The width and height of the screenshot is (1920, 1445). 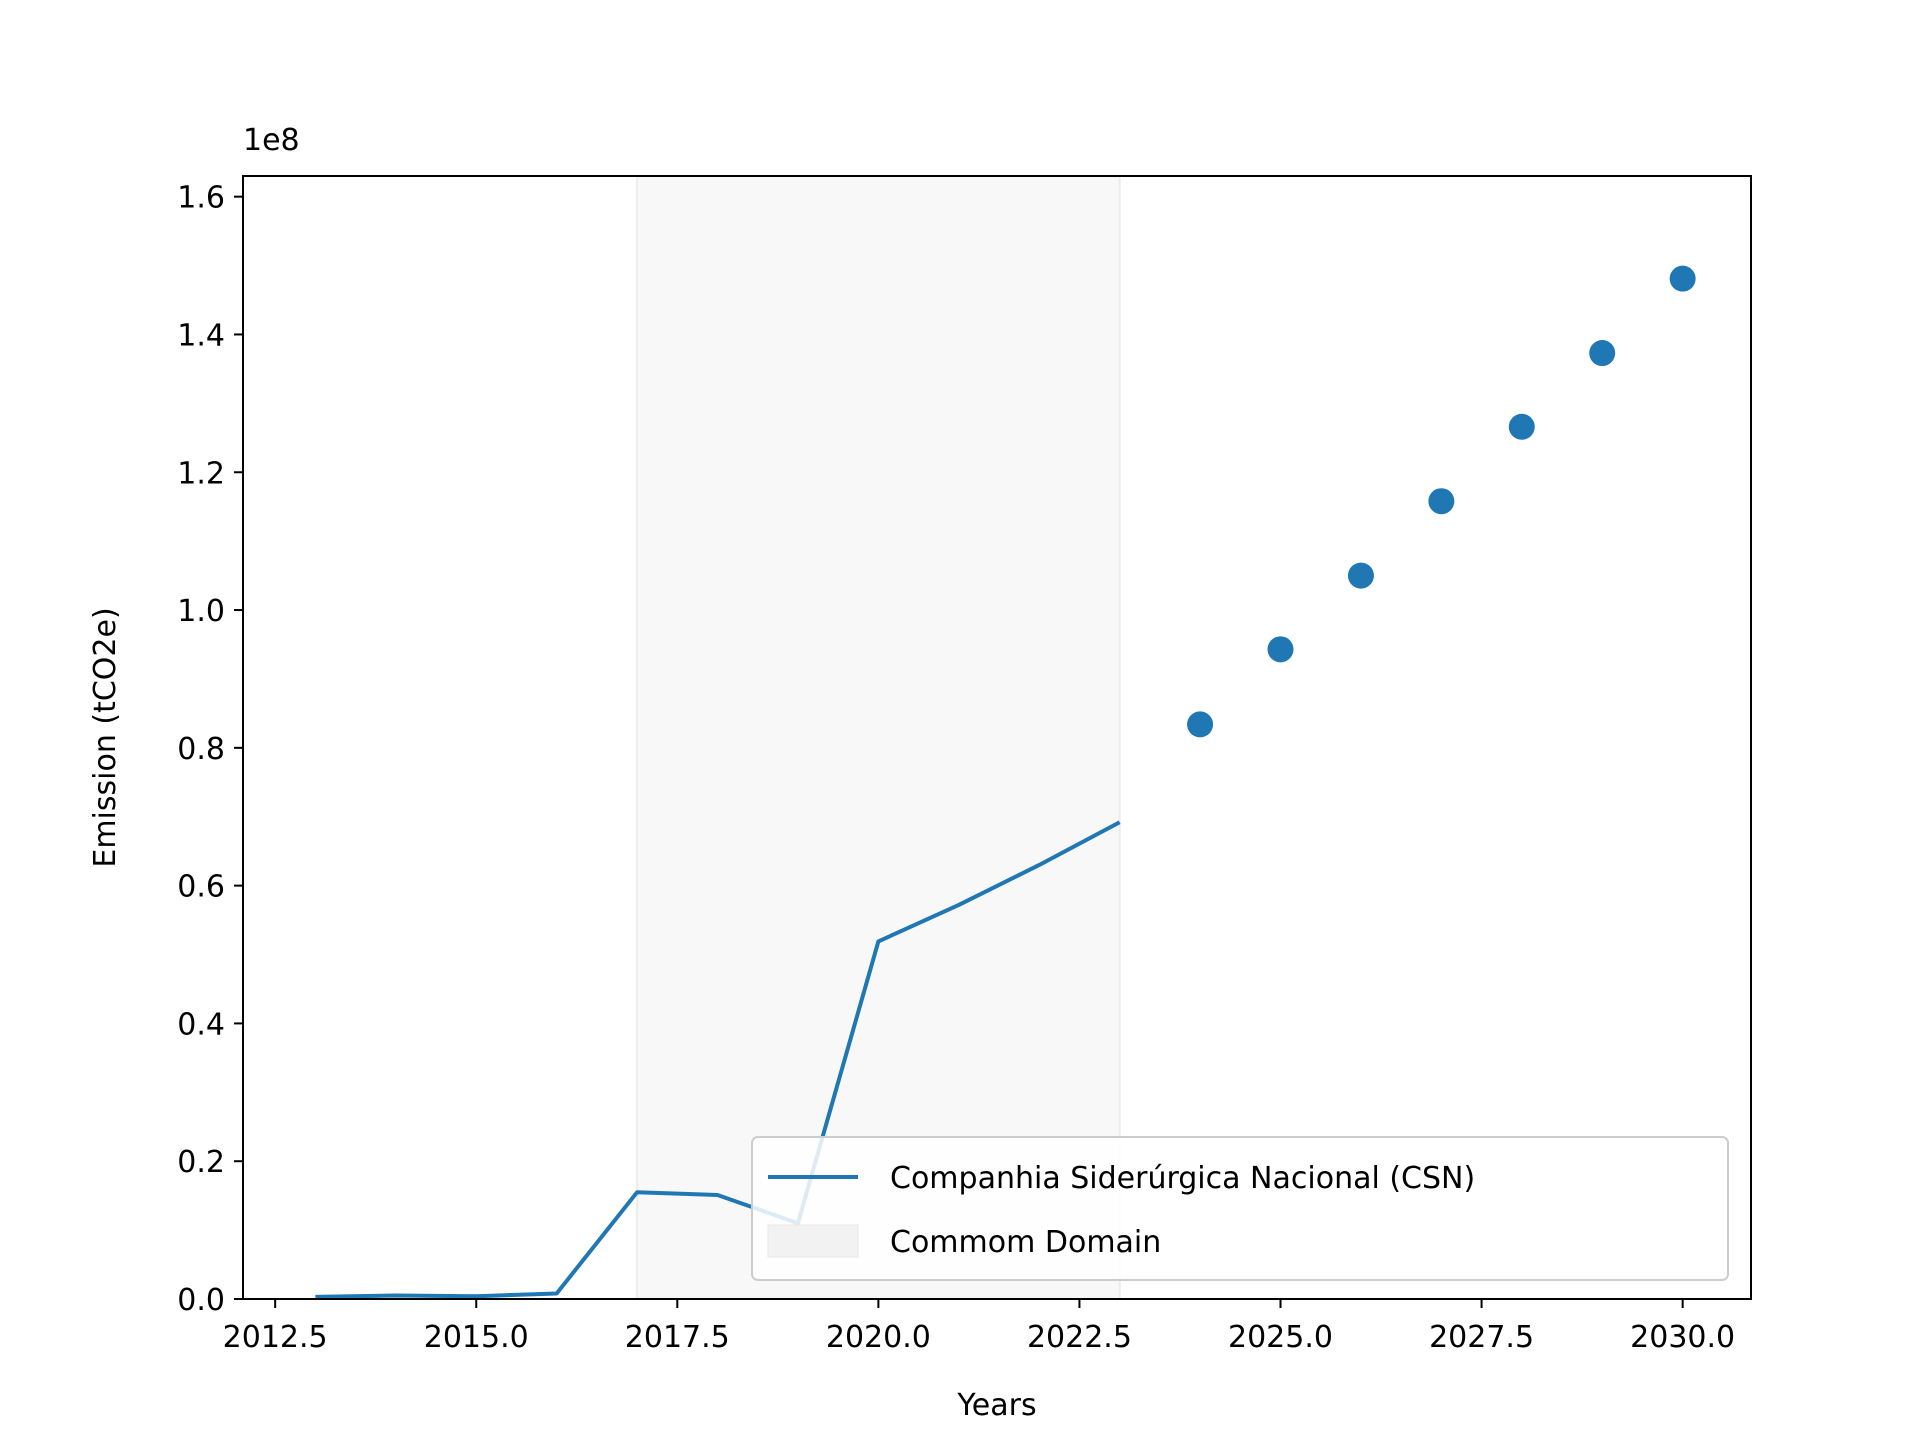 What do you see at coordinates (105, 737) in the screenshot?
I see `y-axis-label: Emission (tCO2e)` at bounding box center [105, 737].